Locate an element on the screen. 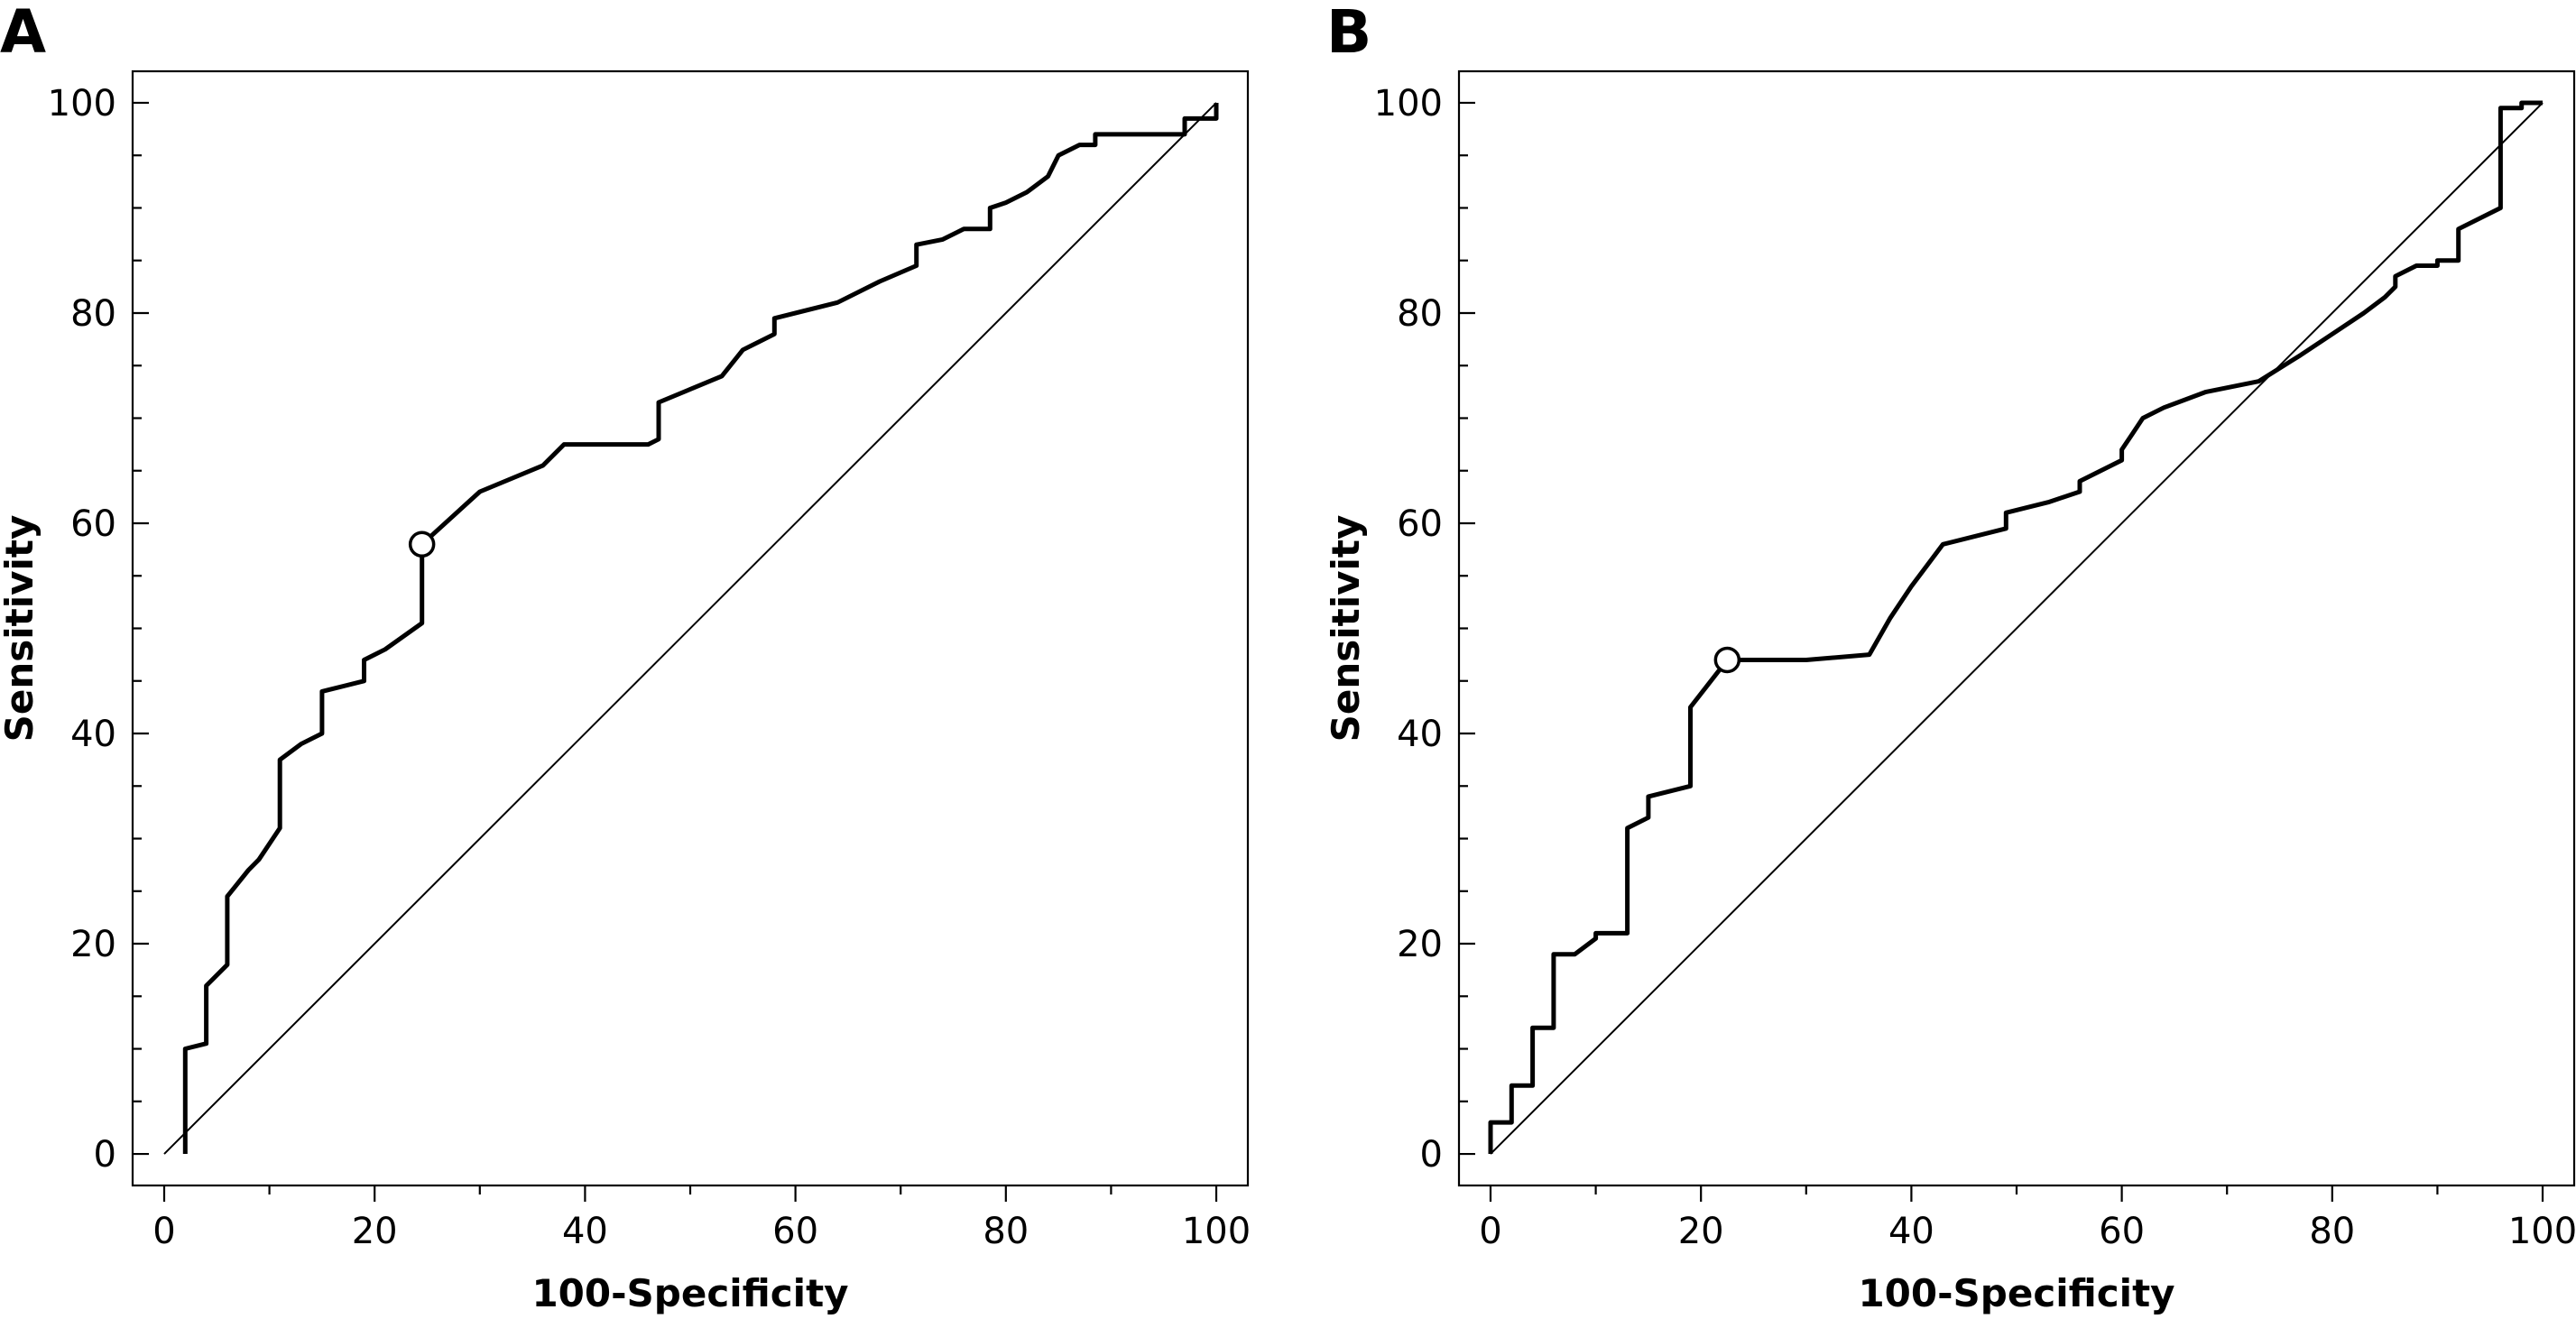 The height and width of the screenshot is (1319, 2576). panel-b-y-tick-label-40: 40 is located at coordinates (1420, 735).